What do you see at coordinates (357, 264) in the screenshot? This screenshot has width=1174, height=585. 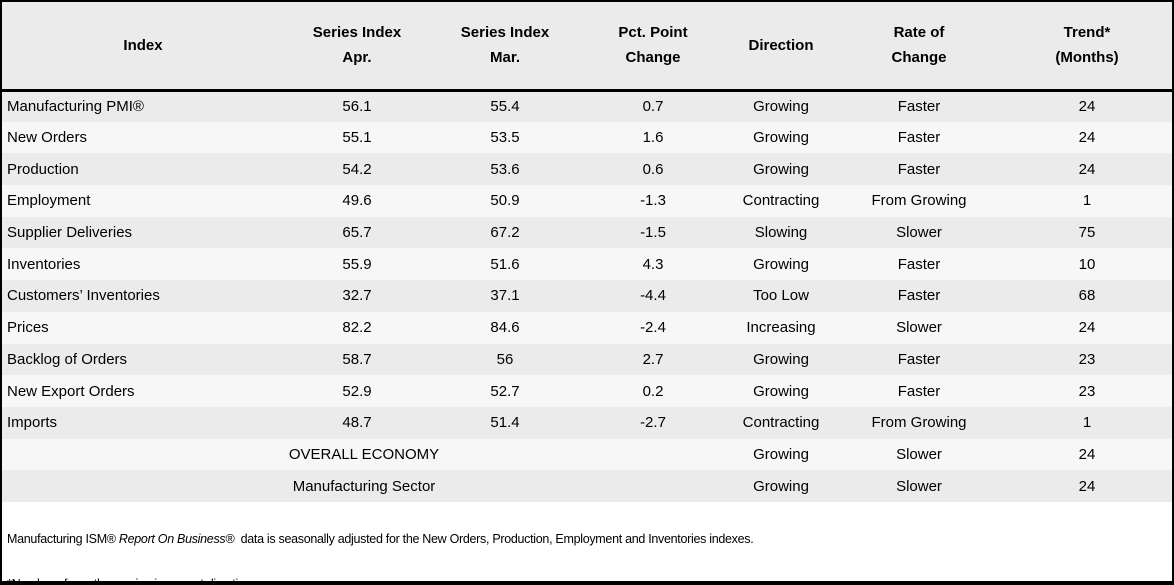 I see `cell-apr: 55.9` at bounding box center [357, 264].